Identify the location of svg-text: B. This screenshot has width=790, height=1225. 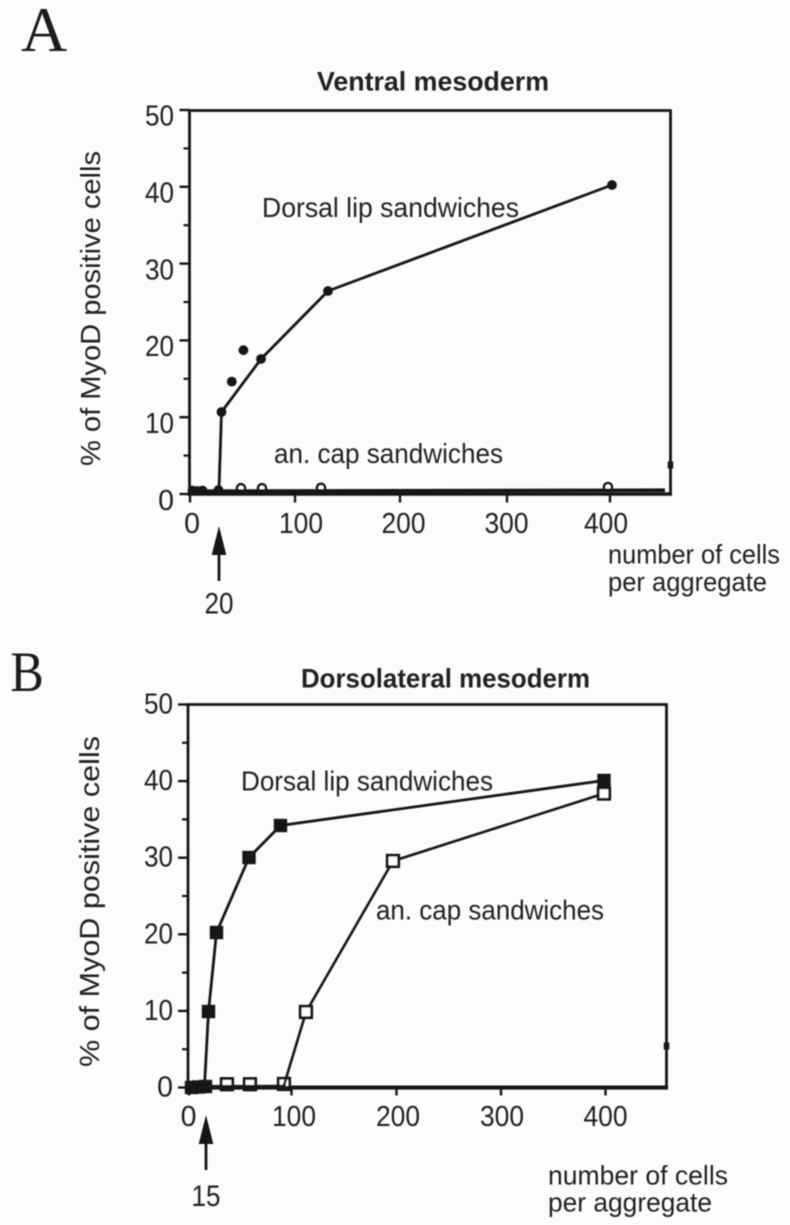
(26, 672).